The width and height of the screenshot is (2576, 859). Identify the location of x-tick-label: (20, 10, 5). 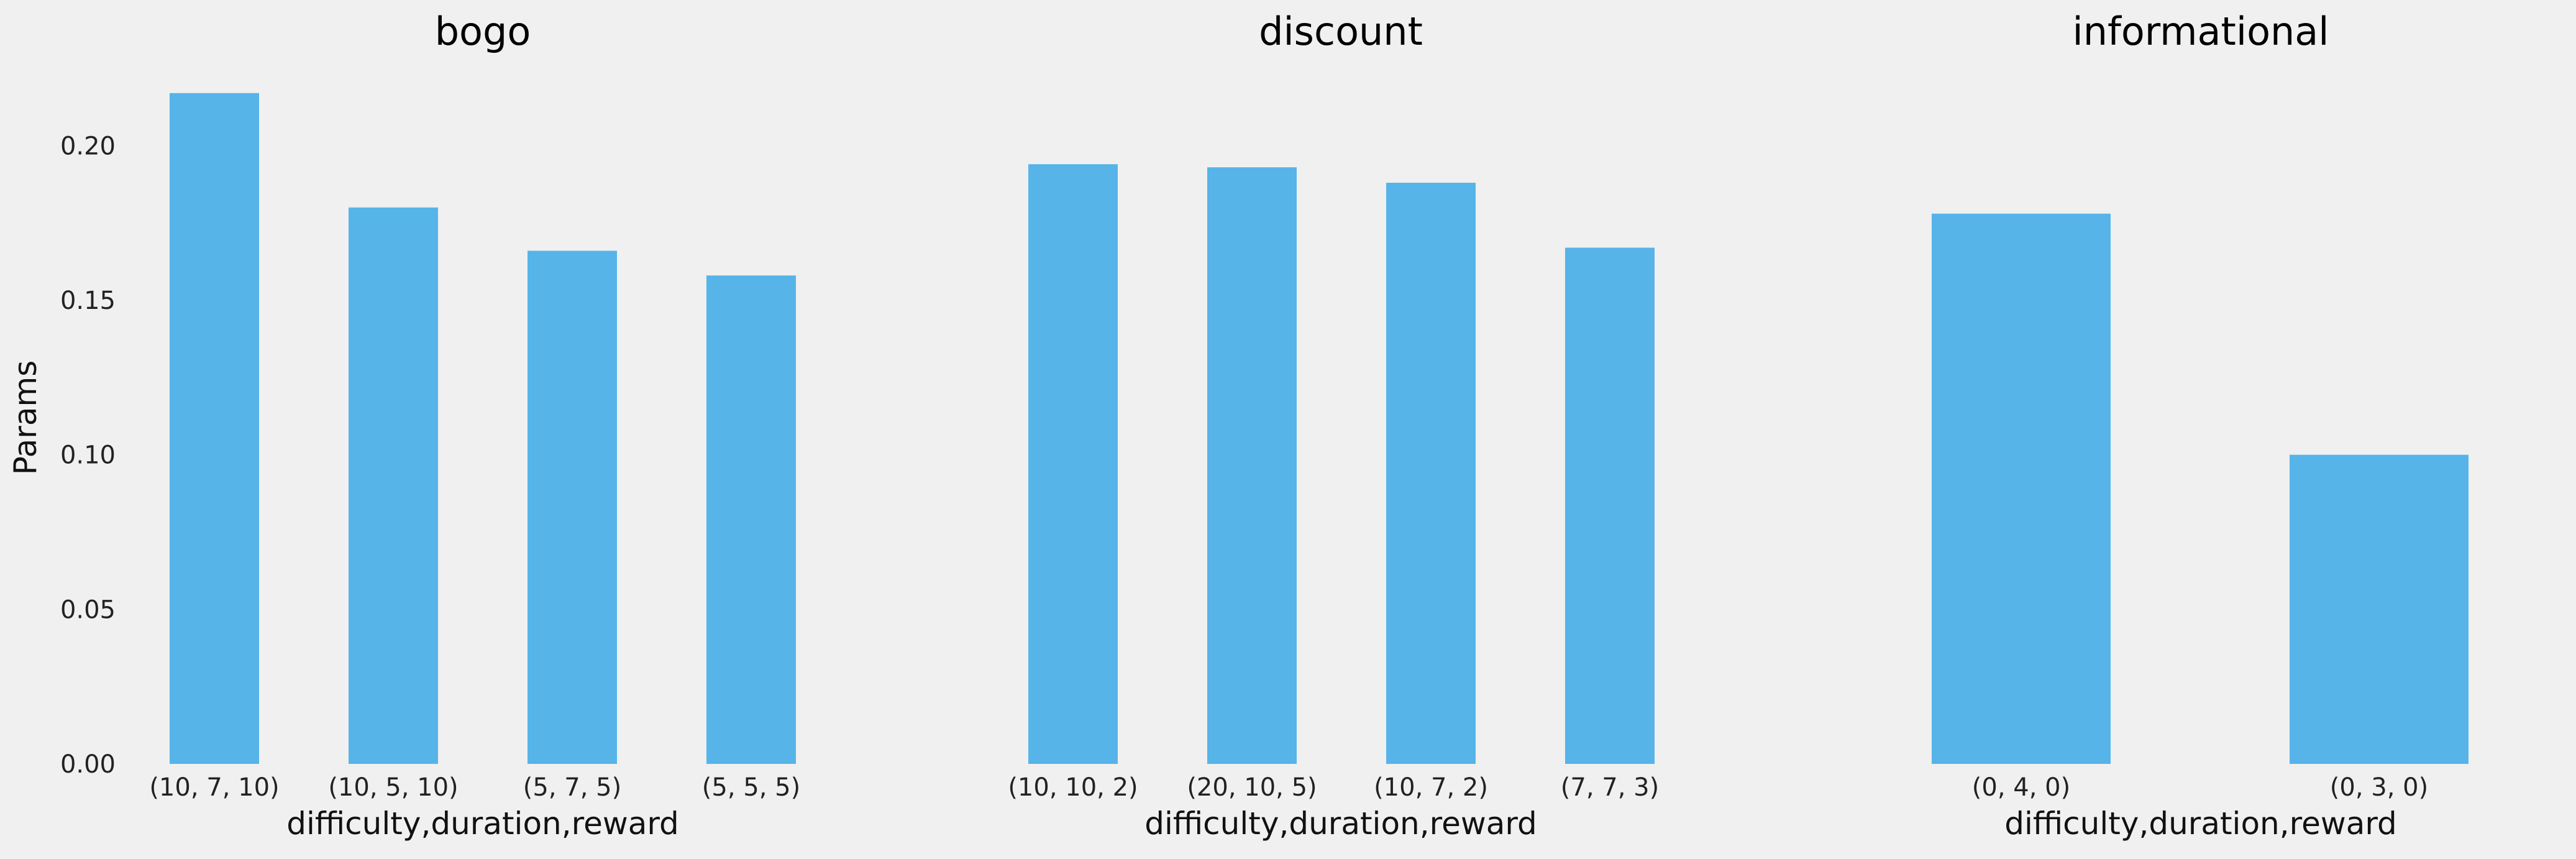
(1252, 787).